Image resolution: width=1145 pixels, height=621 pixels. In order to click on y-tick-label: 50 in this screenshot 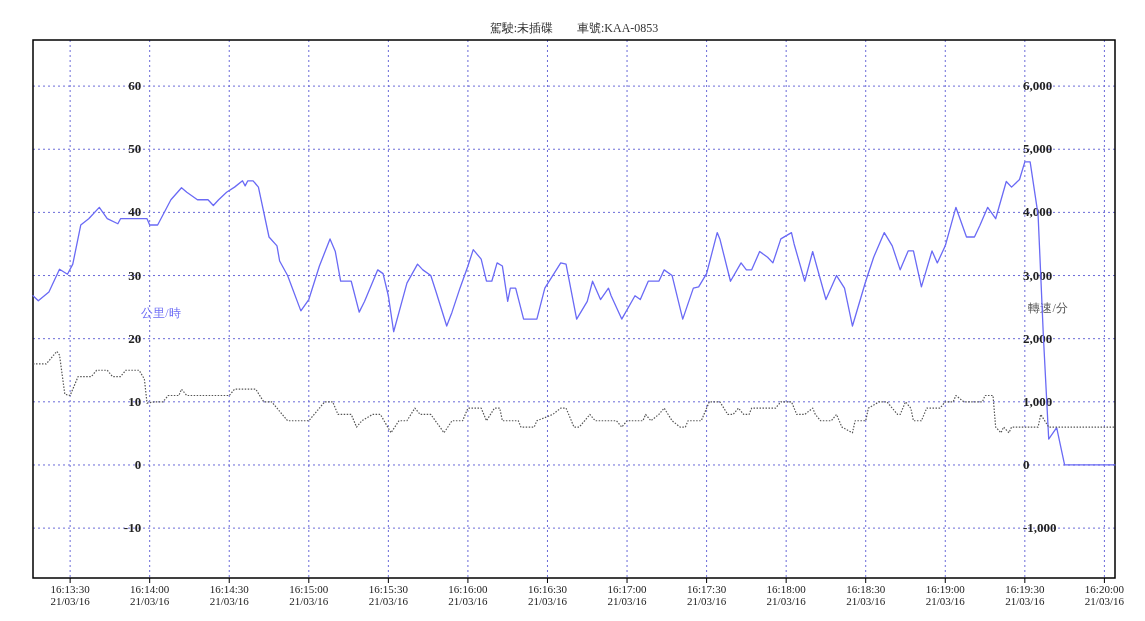, I will do `click(135, 149)`.